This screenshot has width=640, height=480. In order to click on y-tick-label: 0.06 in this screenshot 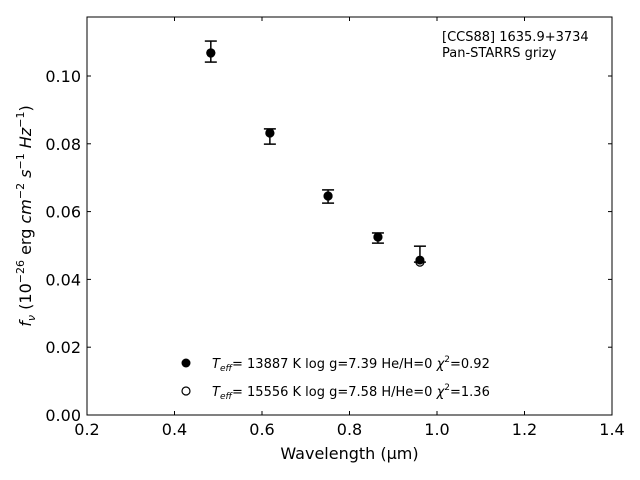, I will do `click(63, 212)`.